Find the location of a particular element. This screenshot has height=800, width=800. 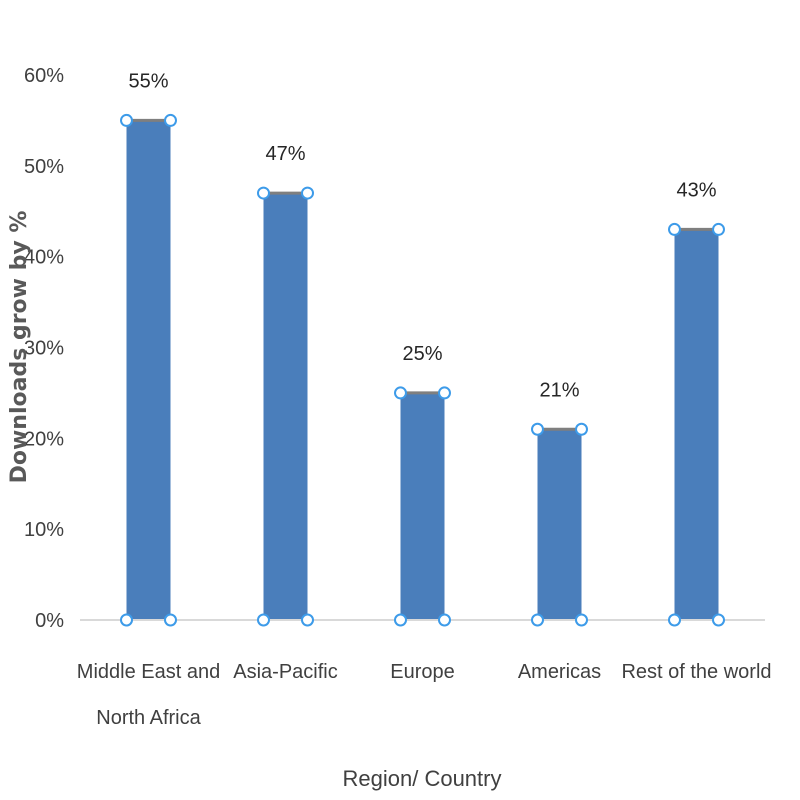

x-category-label-line: Middle East and is located at coordinates (148, 672).